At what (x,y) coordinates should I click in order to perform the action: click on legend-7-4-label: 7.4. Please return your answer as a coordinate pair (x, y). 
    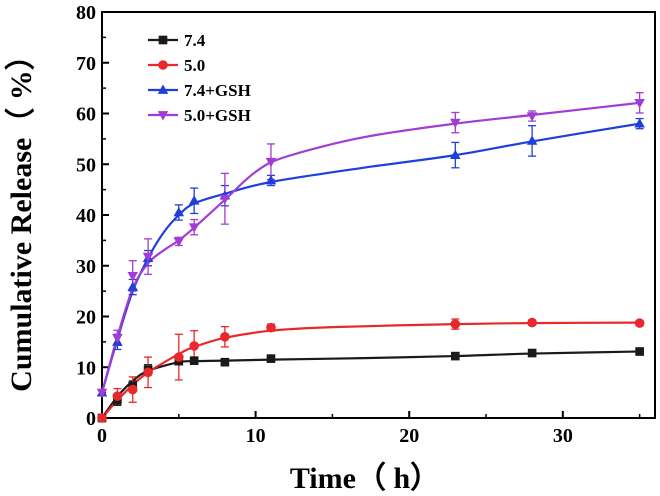
    Looking at the image, I should click on (195, 40).